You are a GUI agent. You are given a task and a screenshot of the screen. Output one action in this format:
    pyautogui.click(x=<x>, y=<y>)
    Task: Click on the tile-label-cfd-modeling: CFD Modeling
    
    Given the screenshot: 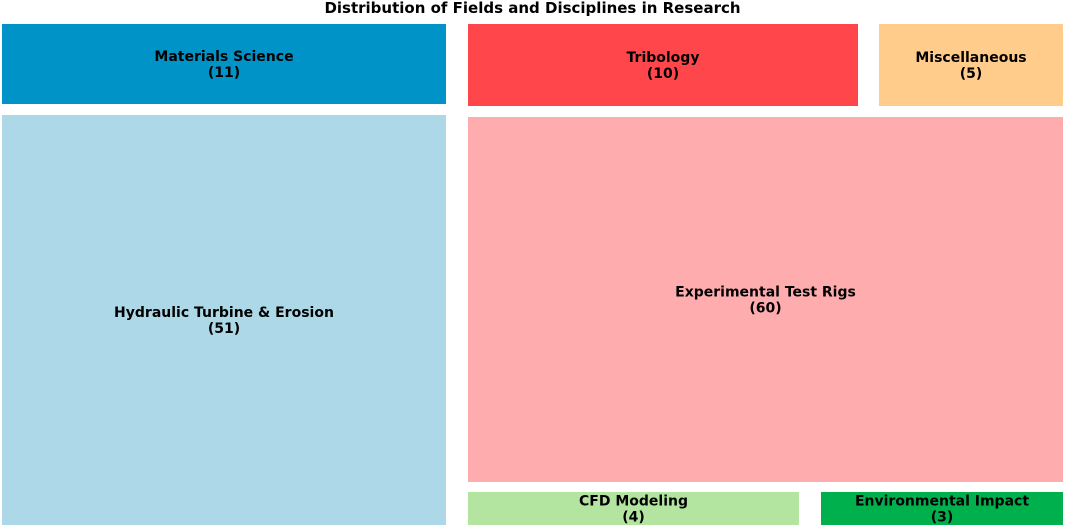 What is the action you would take?
    pyautogui.click(x=633, y=502)
    